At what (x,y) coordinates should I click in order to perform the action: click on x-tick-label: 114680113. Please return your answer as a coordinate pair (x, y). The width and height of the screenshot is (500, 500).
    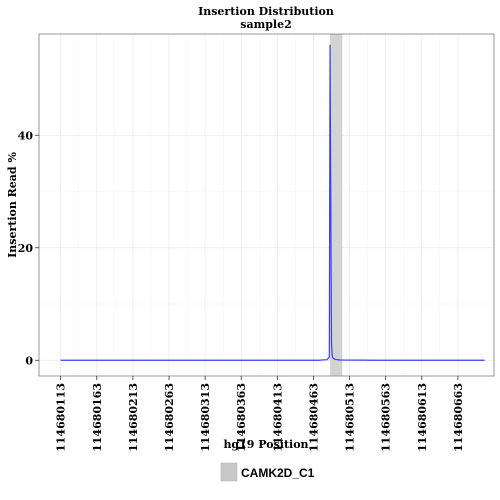
    Looking at the image, I should click on (61, 417).